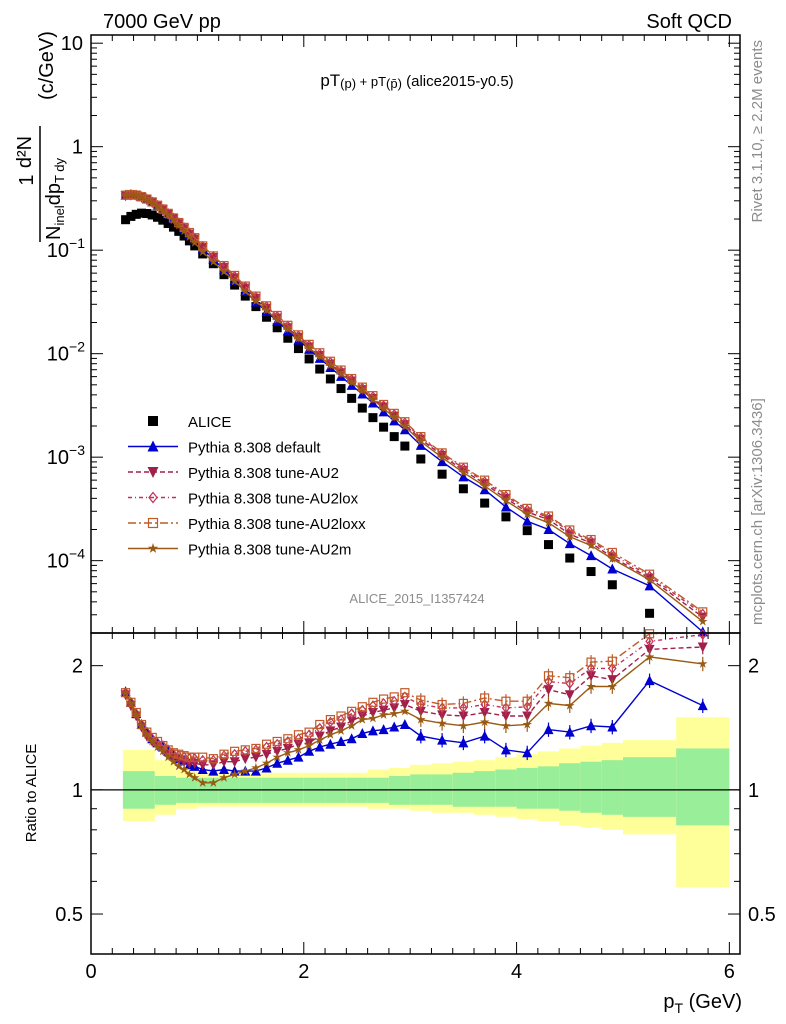  Describe the element at coordinates (273, 499) in the screenshot. I see `legend-label: Pythia 8.308 tune-AU2lox` at that location.